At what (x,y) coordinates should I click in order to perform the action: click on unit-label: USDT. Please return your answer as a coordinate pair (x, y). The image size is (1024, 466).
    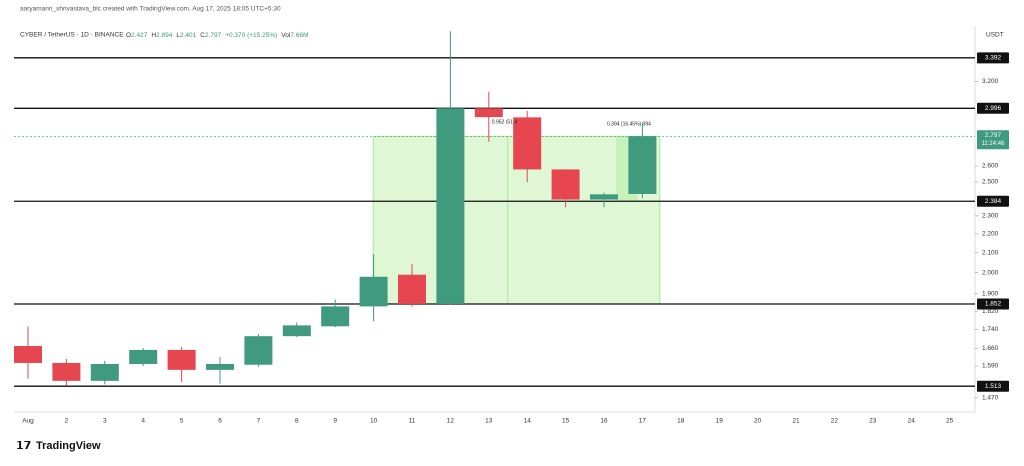
    Looking at the image, I should click on (995, 35).